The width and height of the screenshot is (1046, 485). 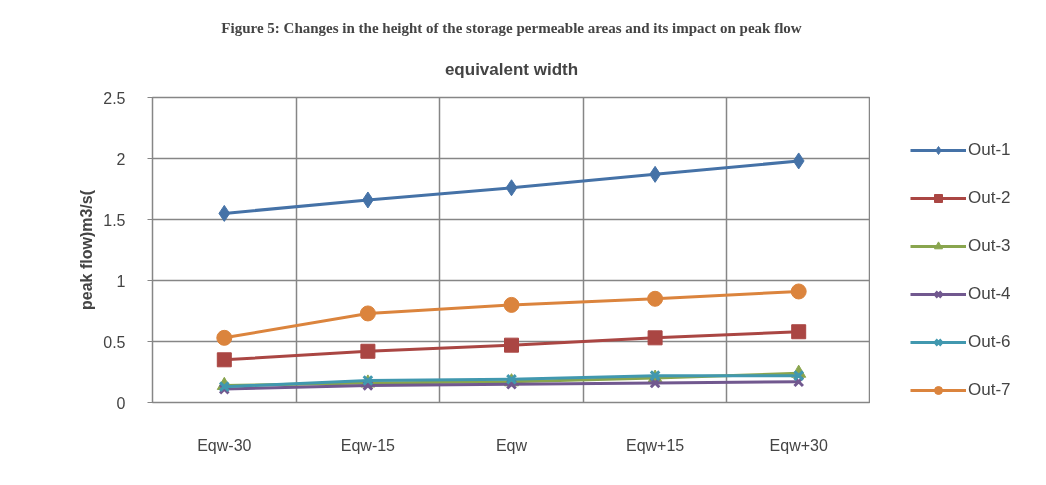 What do you see at coordinates (989, 294) in the screenshot?
I see `legend-label: Out-4` at bounding box center [989, 294].